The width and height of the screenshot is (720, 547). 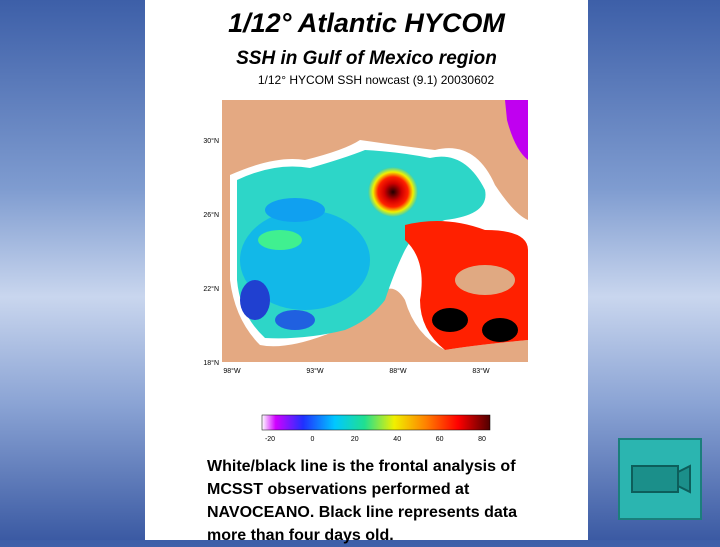 I want to click on longitude-labels: 98°W 93°W 88°W 83°W, so click(x=356, y=371).